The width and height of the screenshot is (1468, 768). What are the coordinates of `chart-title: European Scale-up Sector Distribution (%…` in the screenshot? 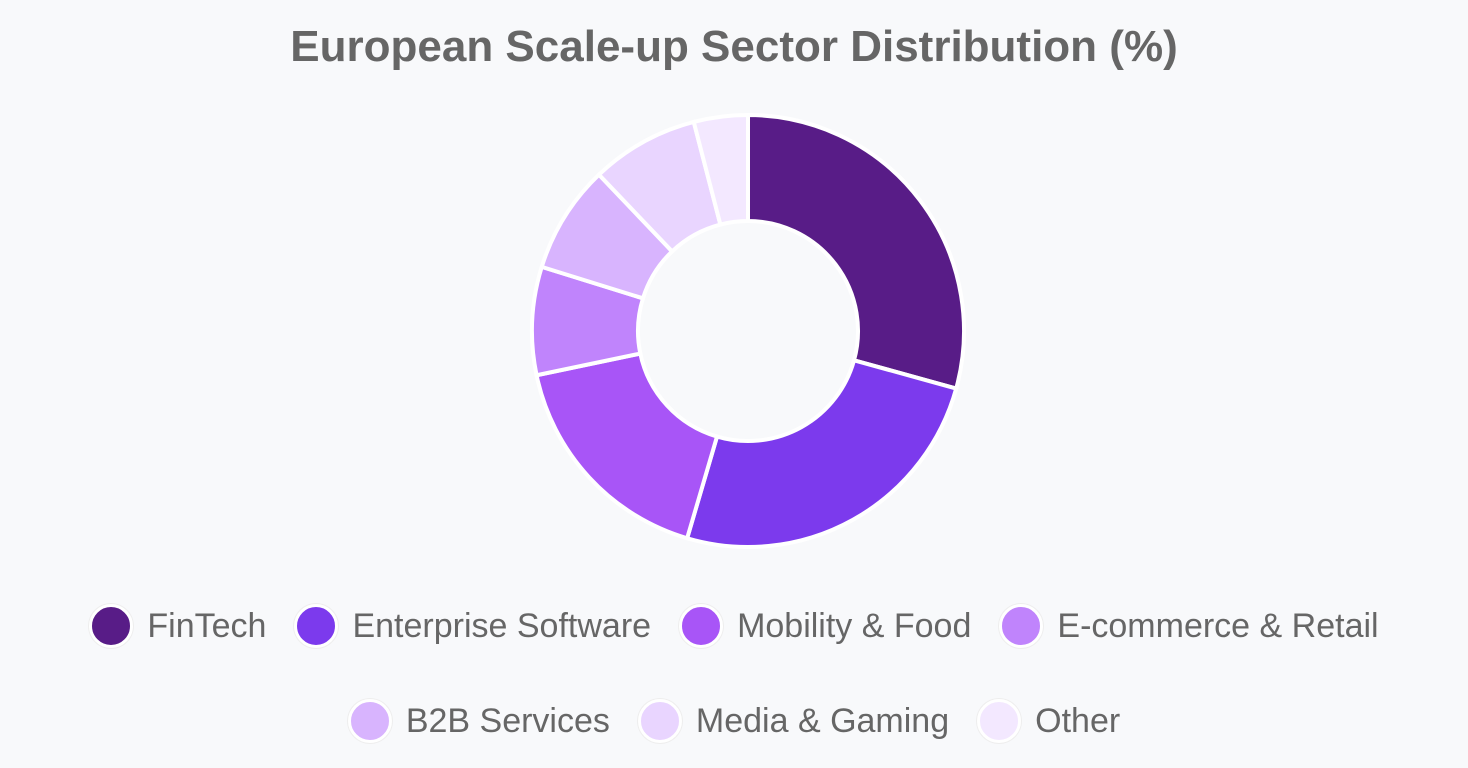 It's located at (734, 46).